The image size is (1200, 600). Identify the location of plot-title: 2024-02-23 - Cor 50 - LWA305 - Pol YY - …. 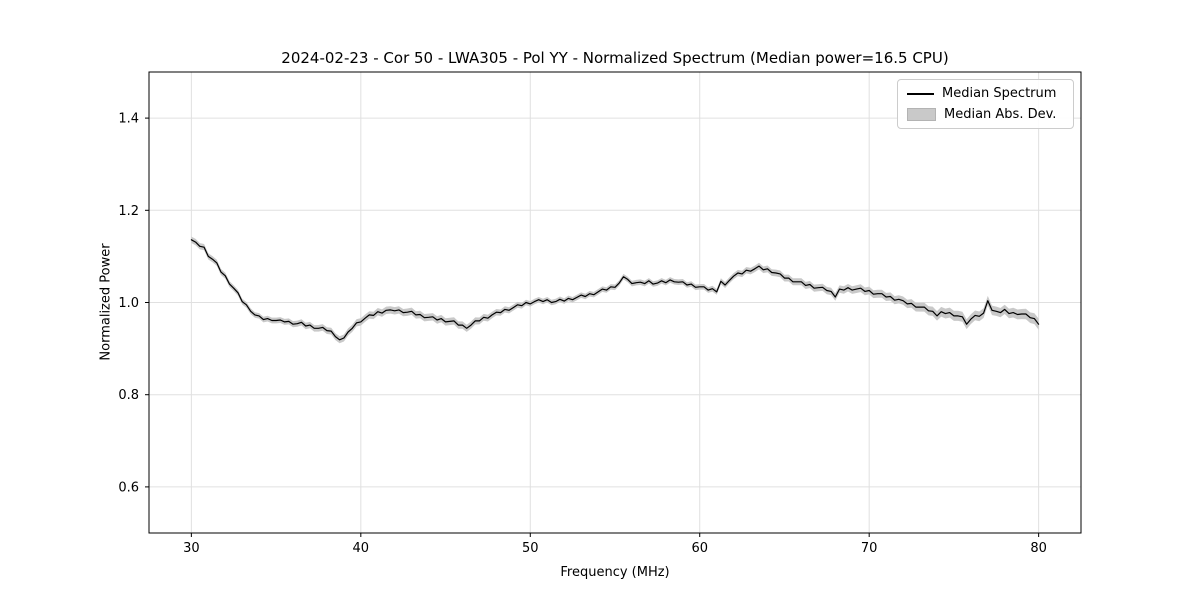
(615, 58).